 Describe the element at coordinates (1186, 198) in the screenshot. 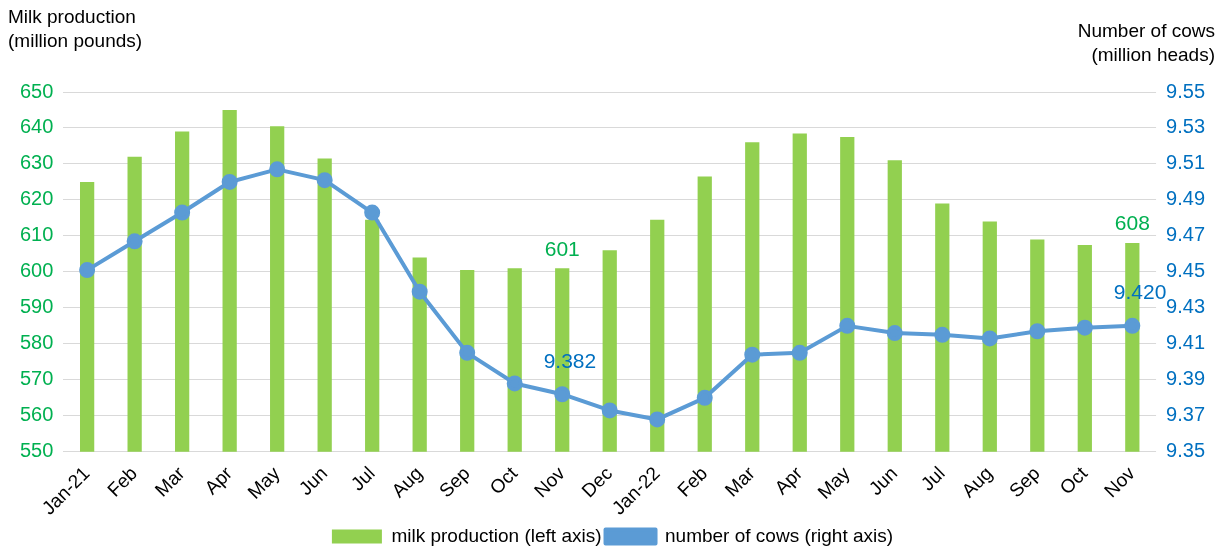

I see `y2-tick-label: 9.49` at that location.